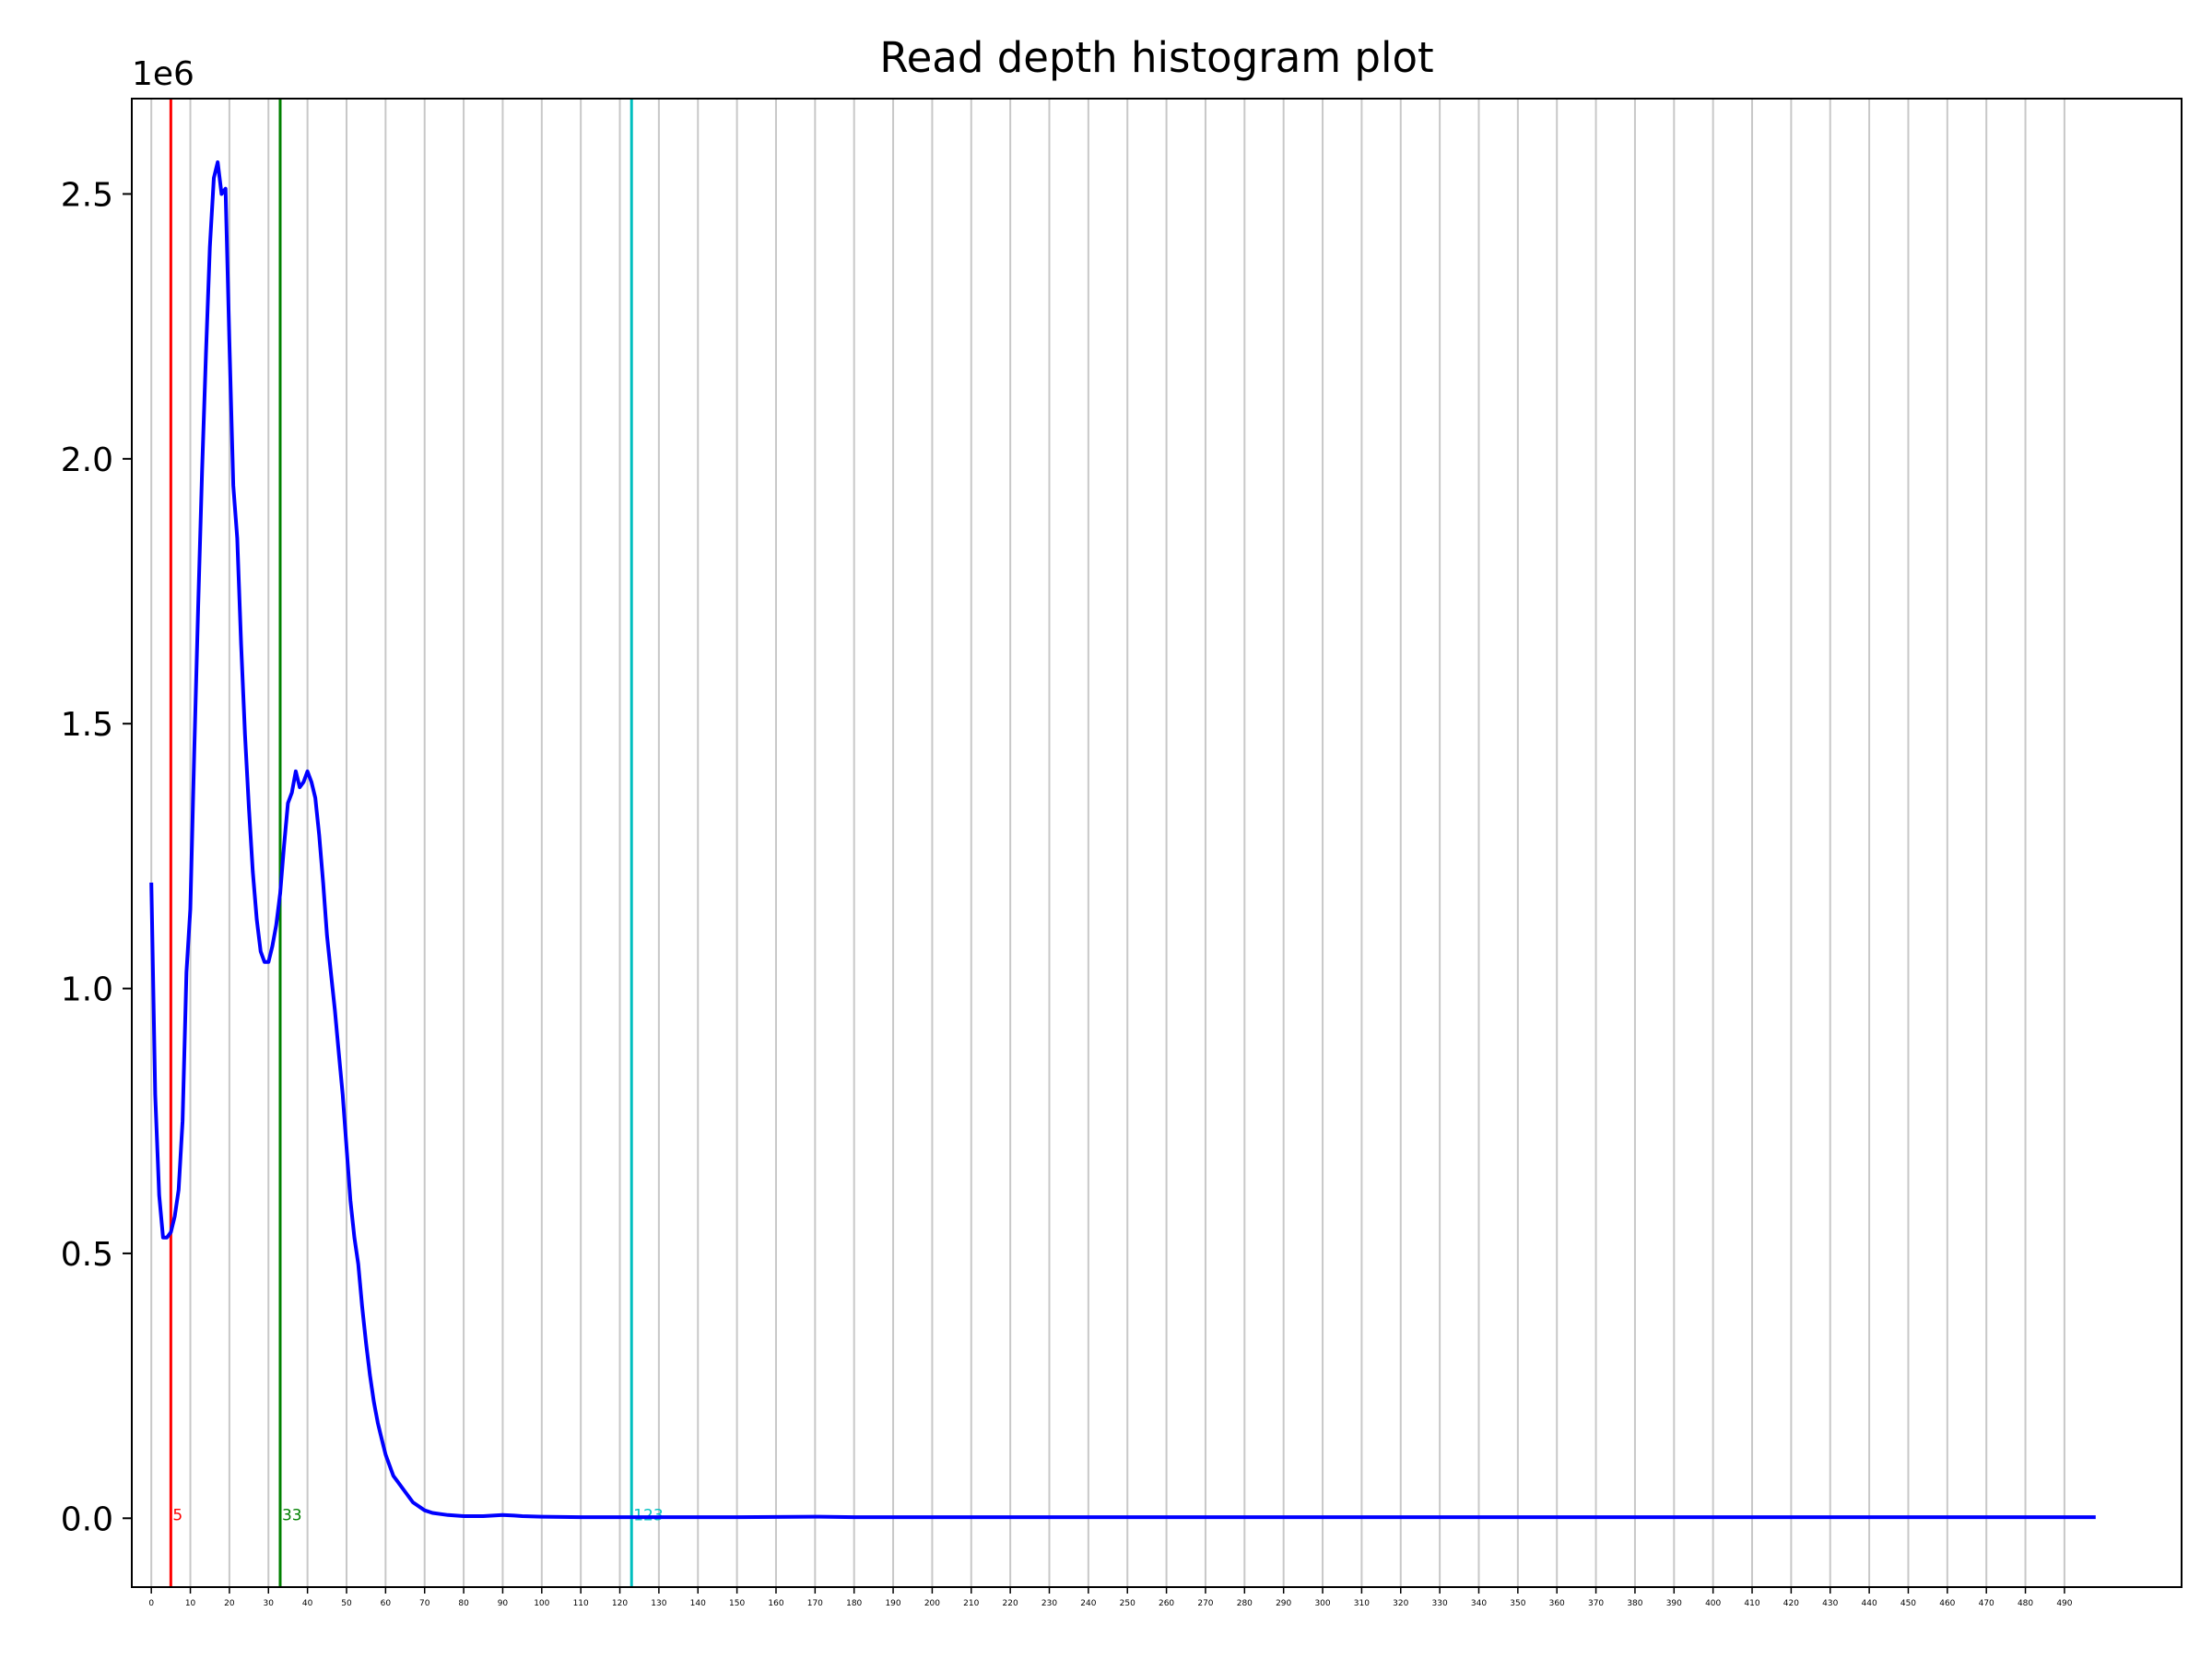 The width and height of the screenshot is (2212, 1659). I want to click on x-tick-label: 180, so click(854, 1603).